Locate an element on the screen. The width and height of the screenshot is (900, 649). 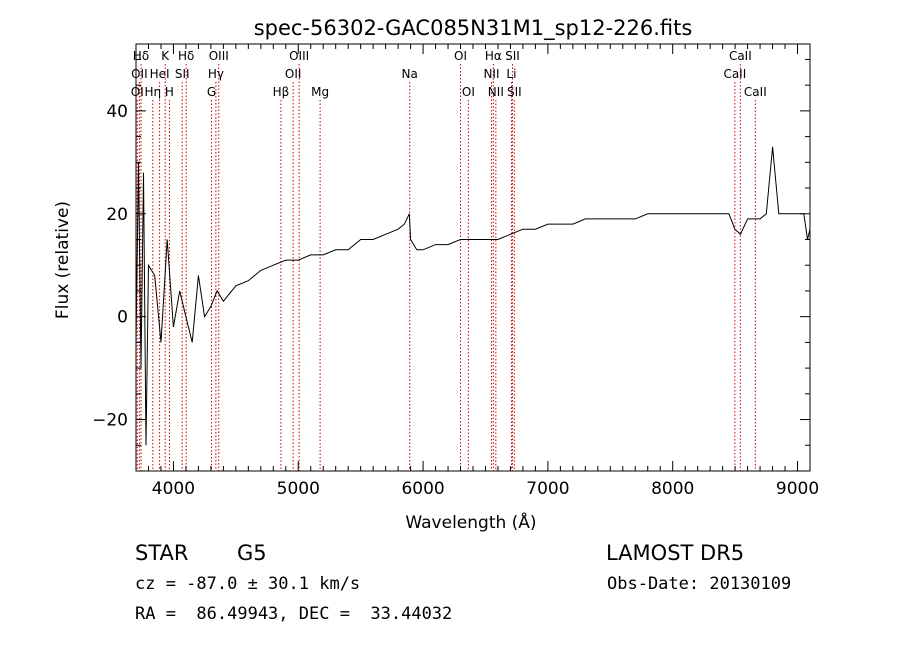
chart-title: spec-56302-GAC085N31M1_sp12-226.fits is located at coordinates (473, 28).